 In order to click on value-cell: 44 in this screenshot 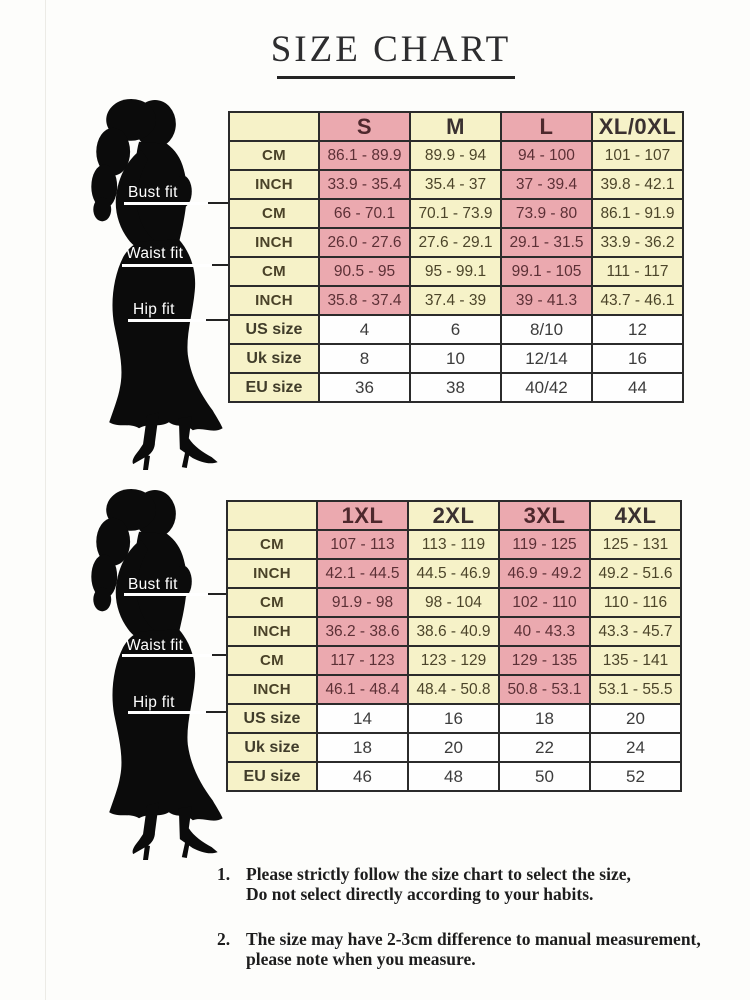, I will do `click(637, 387)`.